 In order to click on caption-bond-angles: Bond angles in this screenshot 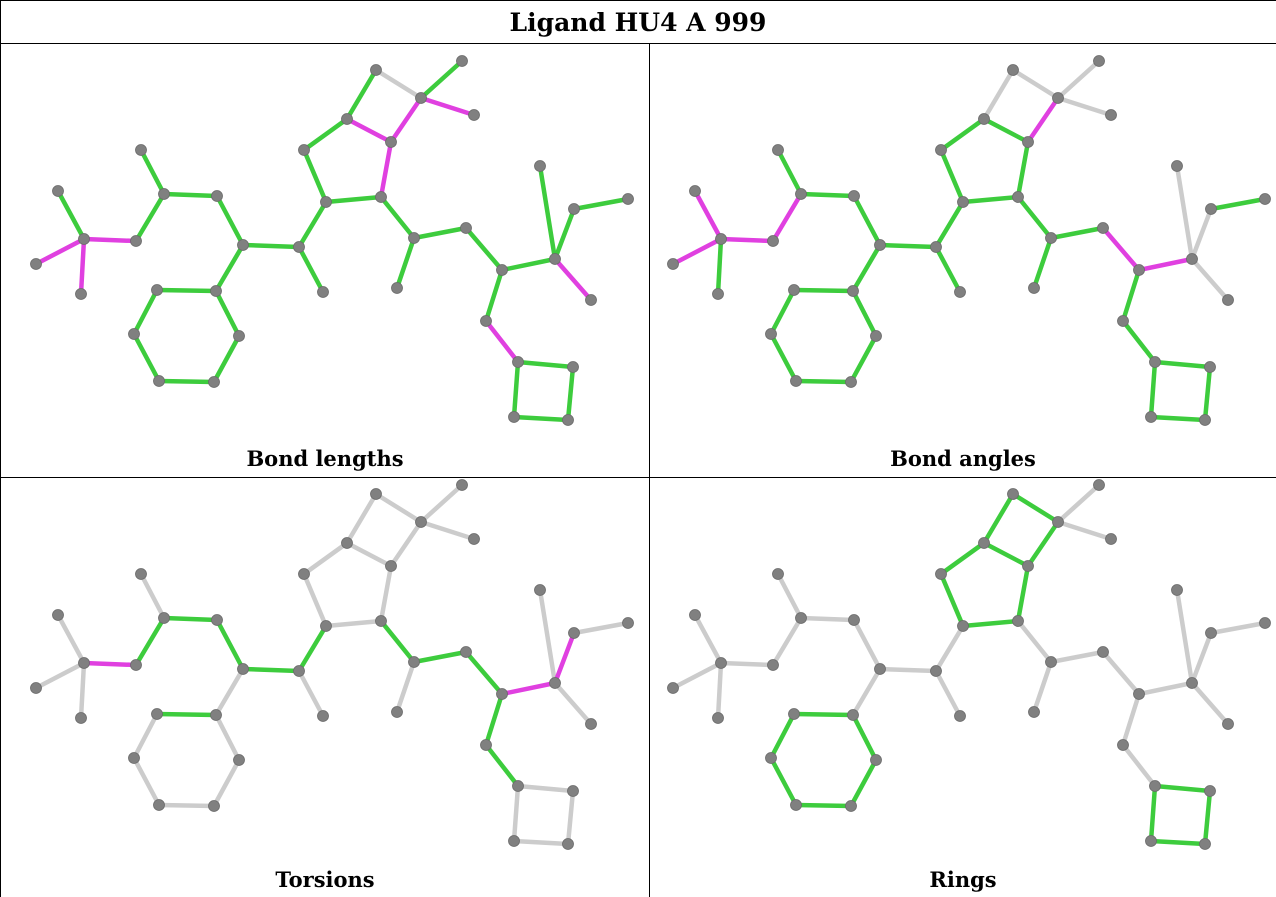, I will do `click(963, 458)`.